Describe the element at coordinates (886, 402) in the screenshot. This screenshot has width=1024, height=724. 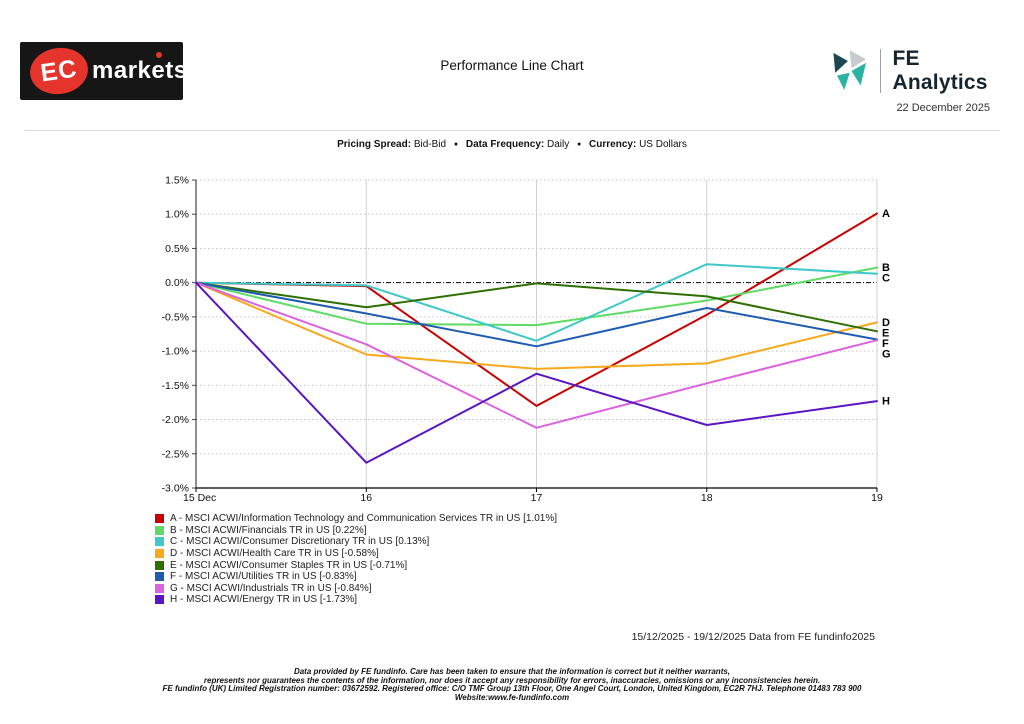
I see `series-endpoint-label-H: H` at that location.